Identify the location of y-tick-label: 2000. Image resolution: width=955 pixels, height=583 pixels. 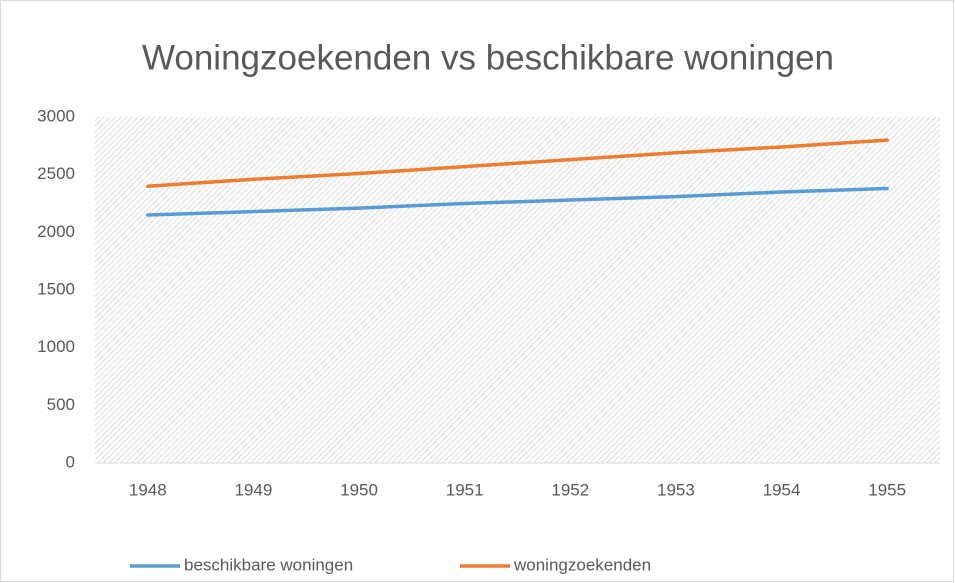
(56, 231).